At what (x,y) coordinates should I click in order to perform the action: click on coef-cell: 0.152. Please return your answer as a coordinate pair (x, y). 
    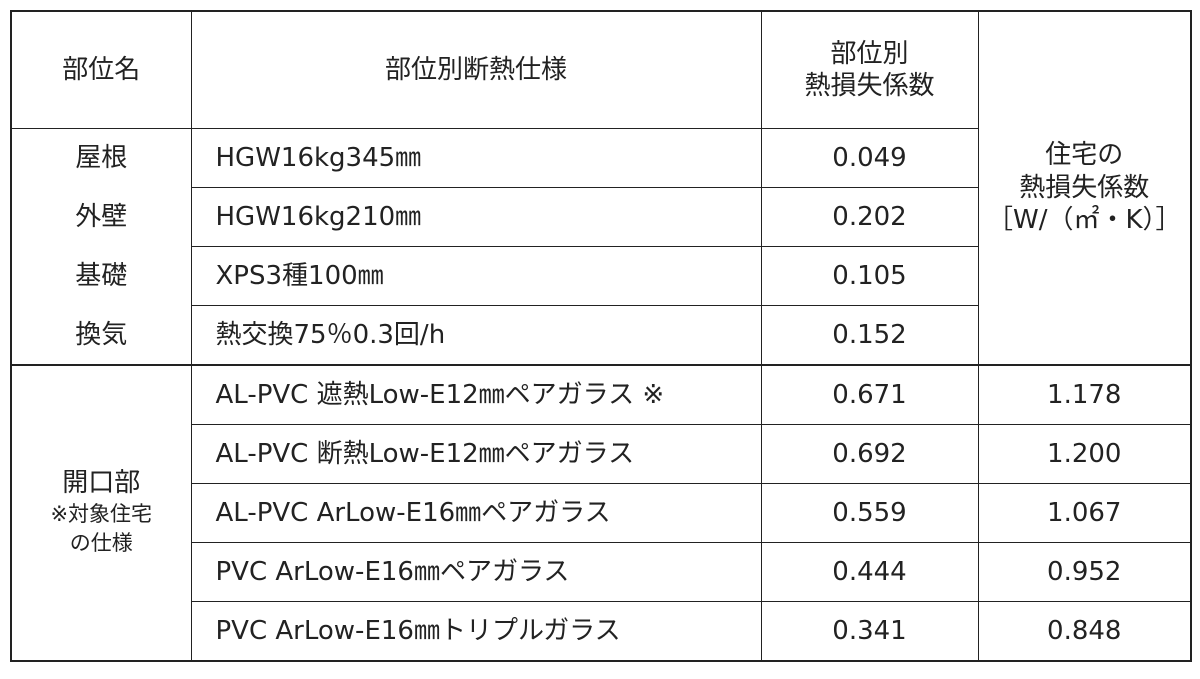
    Looking at the image, I should click on (869, 335).